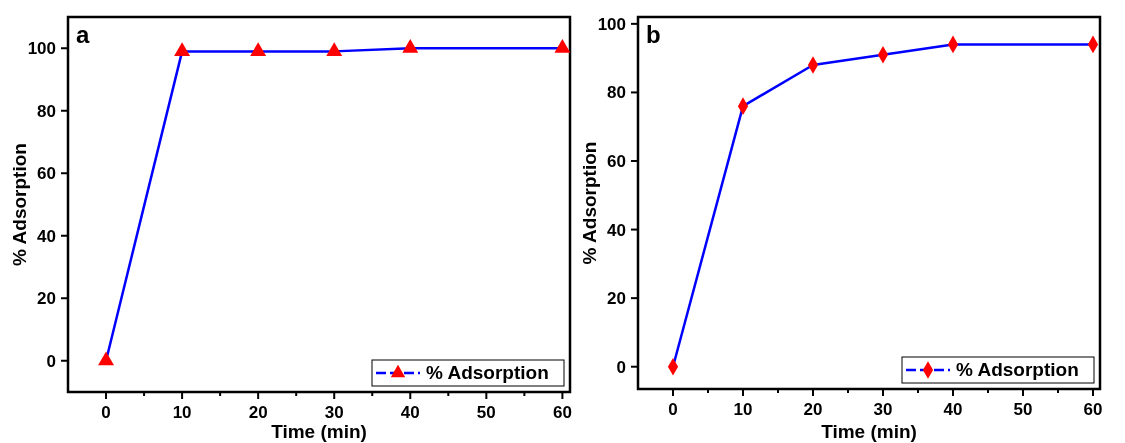  What do you see at coordinates (83, 34) in the screenshot?
I see `annotation: a` at bounding box center [83, 34].